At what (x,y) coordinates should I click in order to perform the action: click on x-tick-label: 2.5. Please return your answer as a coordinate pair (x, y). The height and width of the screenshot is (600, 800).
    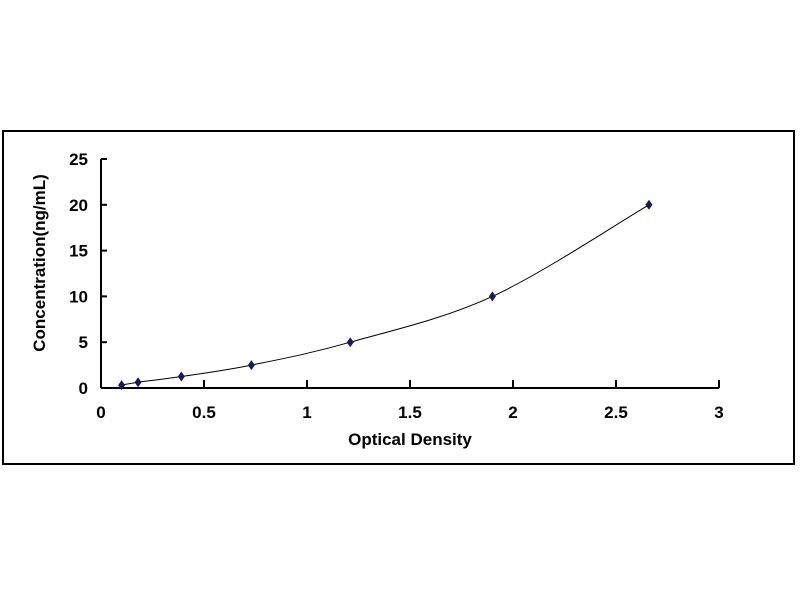
    Looking at the image, I should click on (616, 412).